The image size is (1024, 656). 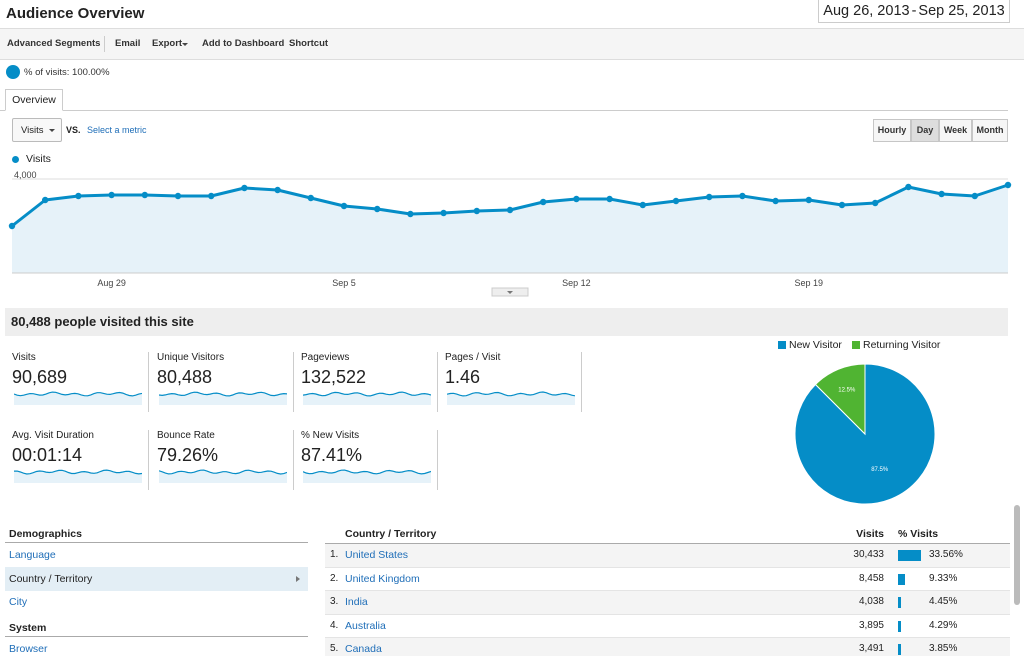 What do you see at coordinates (946, 554) in the screenshot?
I see `pct-label: 33.56%` at bounding box center [946, 554].